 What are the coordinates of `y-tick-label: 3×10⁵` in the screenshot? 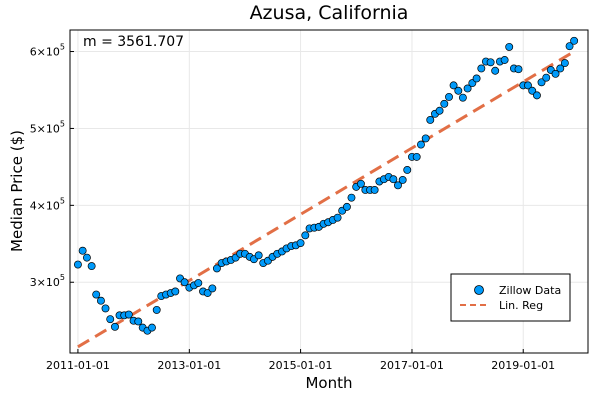 It's located at (47, 281).